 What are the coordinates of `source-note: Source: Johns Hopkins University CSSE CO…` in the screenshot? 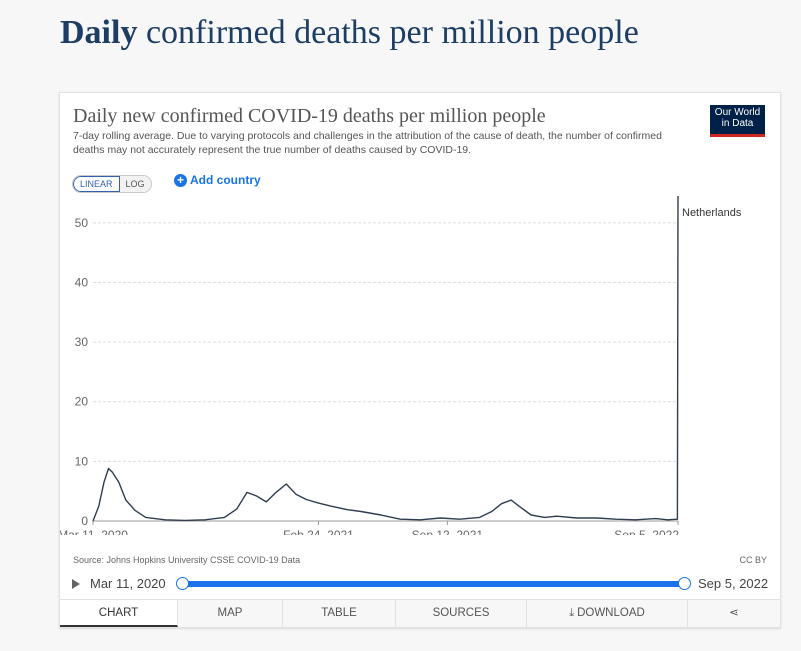 It's located at (187, 560).